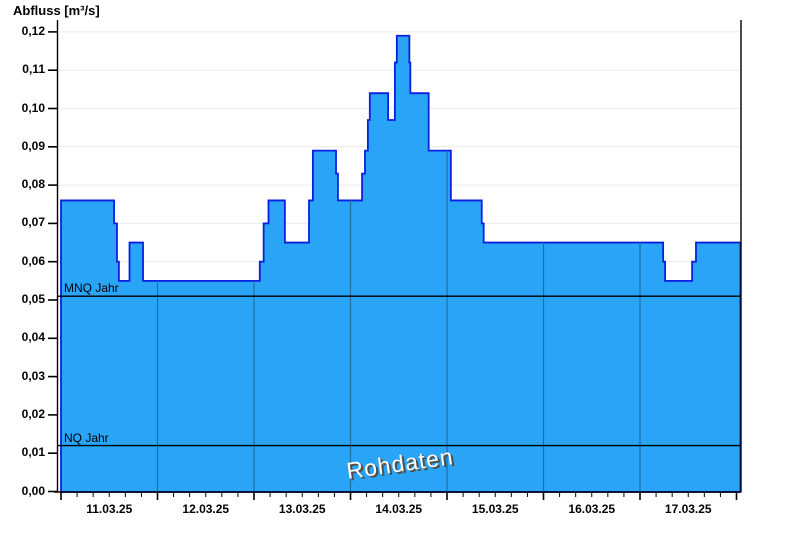 Image resolution: width=800 pixels, height=550 pixels. What do you see at coordinates (33, 145) in the screenshot?
I see `y-axis-tick-label: 0,09` at bounding box center [33, 145].